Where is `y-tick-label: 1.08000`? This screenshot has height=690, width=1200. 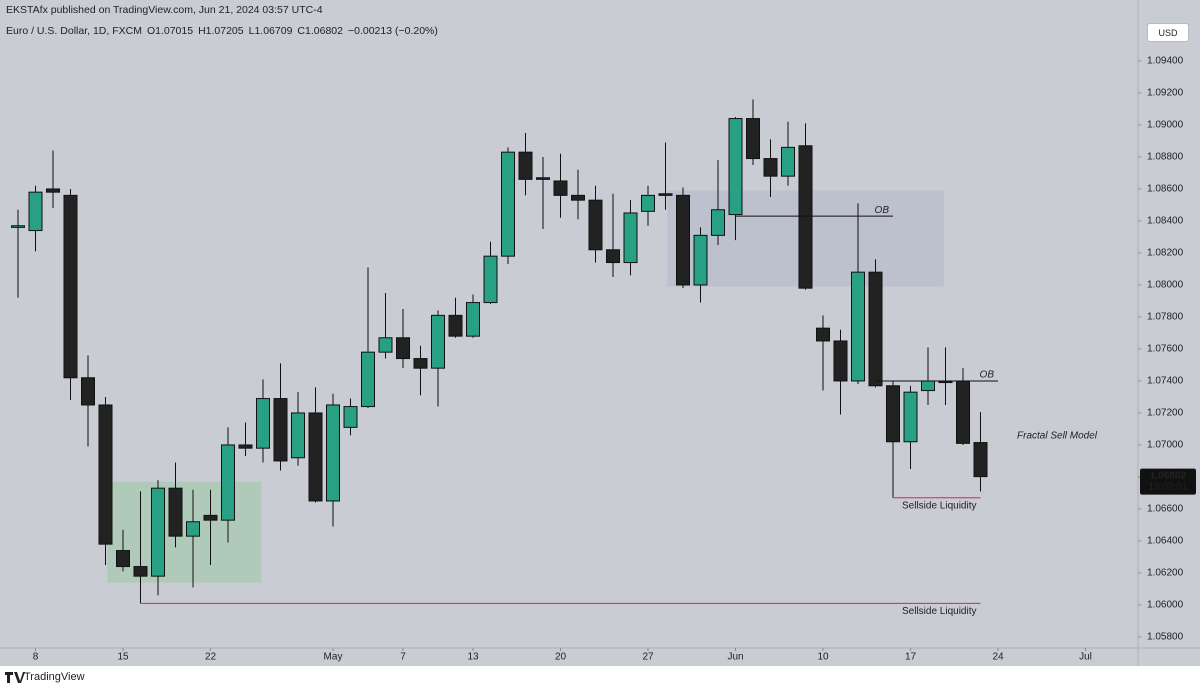 y-tick-label: 1.08000 is located at coordinates (1165, 285).